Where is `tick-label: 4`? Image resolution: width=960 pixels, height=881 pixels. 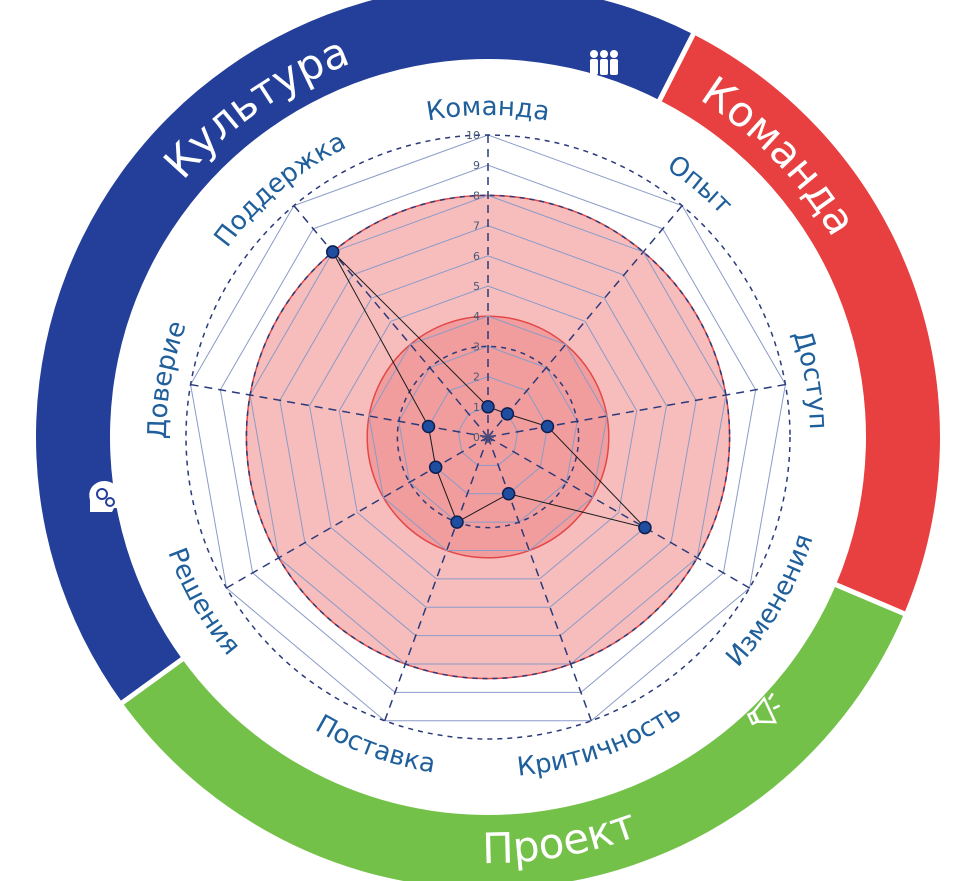
tick-label: 4 is located at coordinates (476, 316).